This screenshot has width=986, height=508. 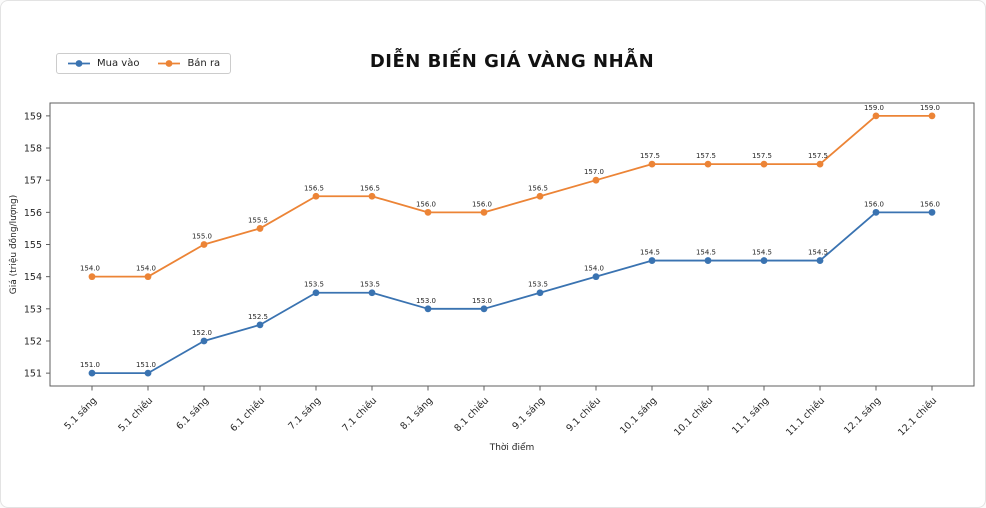 I want to click on data-point-label: 152.0, so click(x=202, y=333).